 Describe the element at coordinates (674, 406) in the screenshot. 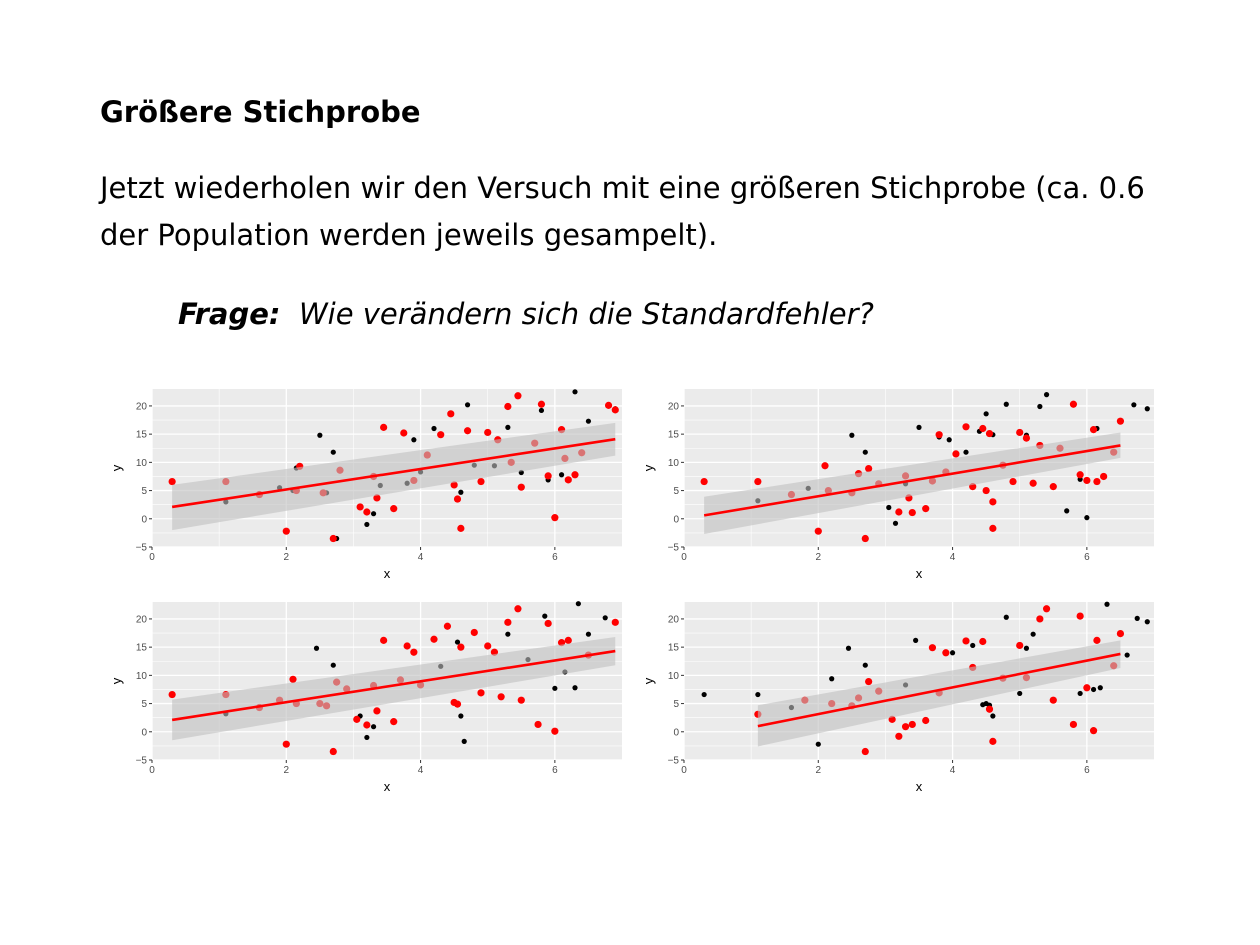

I see `y-tick-label: 20` at that location.